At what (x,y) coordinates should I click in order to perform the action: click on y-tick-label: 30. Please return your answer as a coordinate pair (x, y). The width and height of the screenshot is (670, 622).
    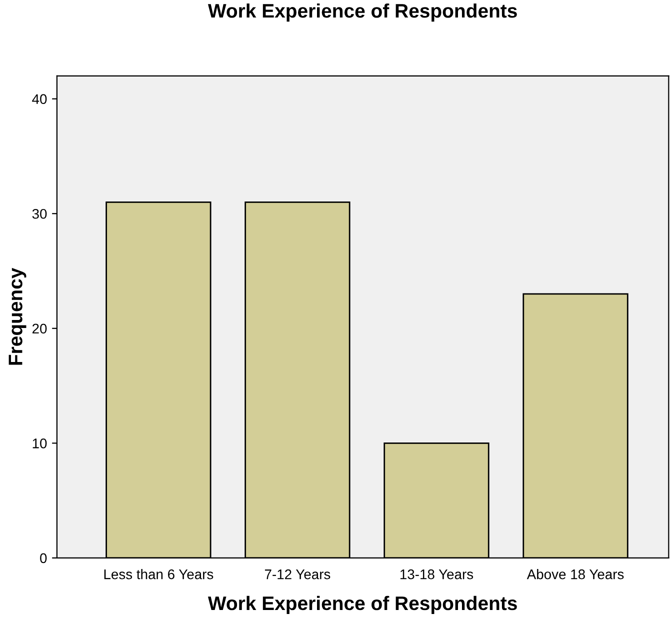
    Looking at the image, I should click on (39, 213).